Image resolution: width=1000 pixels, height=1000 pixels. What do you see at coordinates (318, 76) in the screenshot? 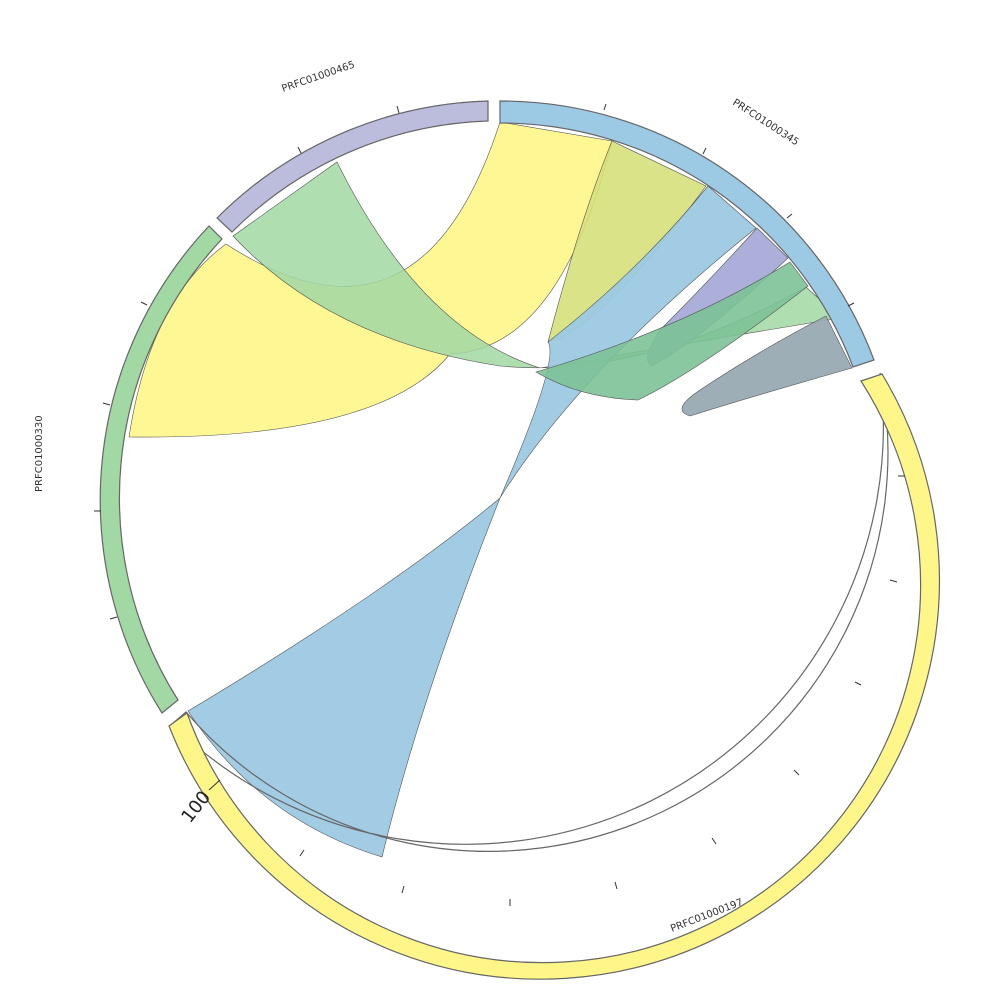
I see `segment-label-prfc01000465: PRFC01000465` at bounding box center [318, 76].